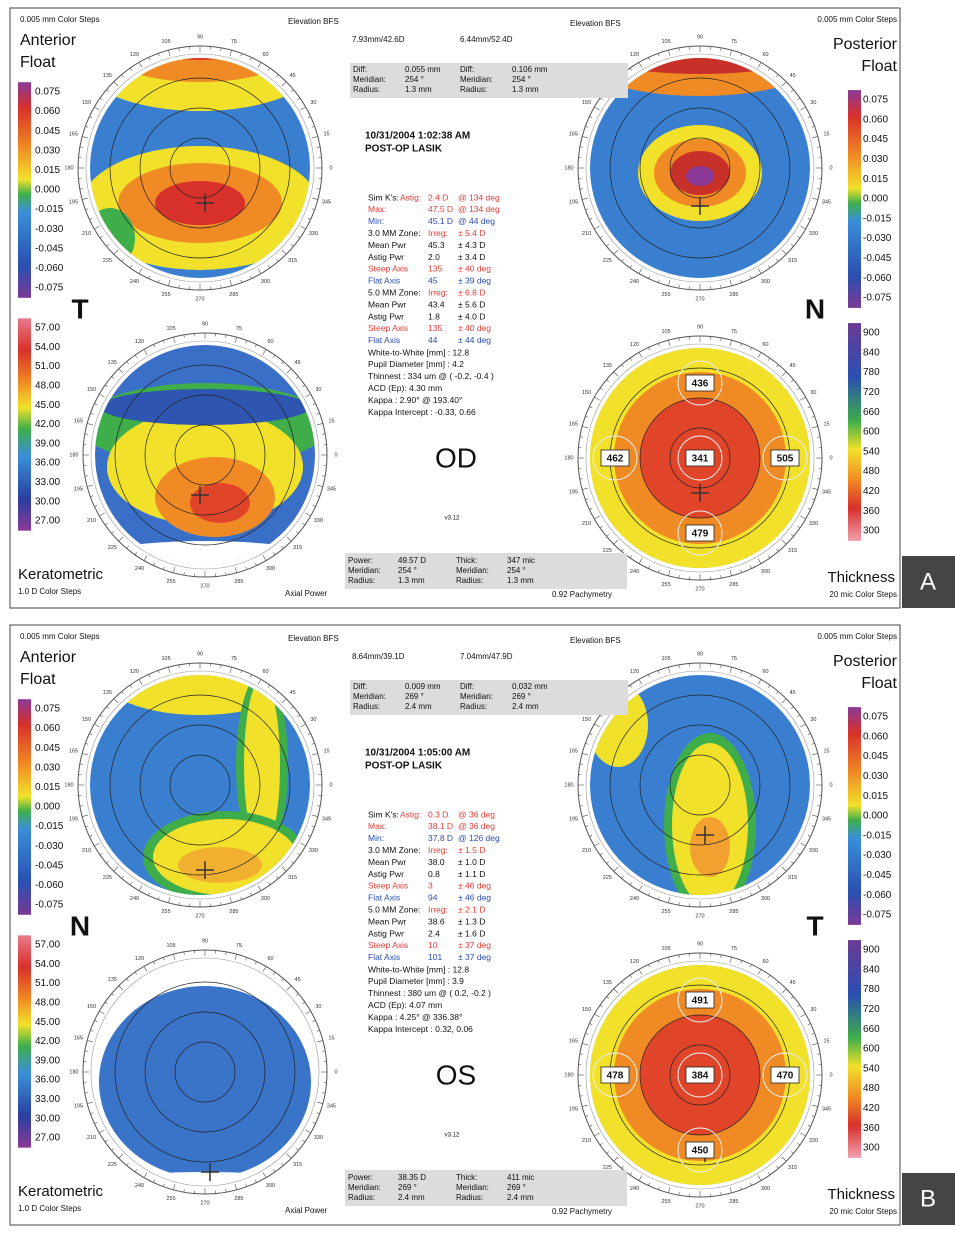 This screenshot has height=1233, width=955. What do you see at coordinates (586, 1141) in the screenshot?
I see `dial-degree: 210` at bounding box center [586, 1141].